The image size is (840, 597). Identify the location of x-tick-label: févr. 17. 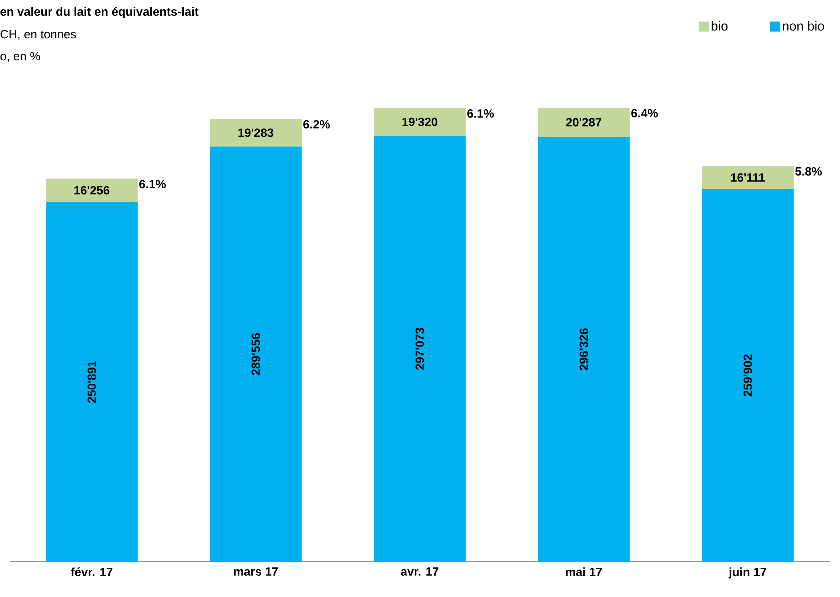
(92, 572).